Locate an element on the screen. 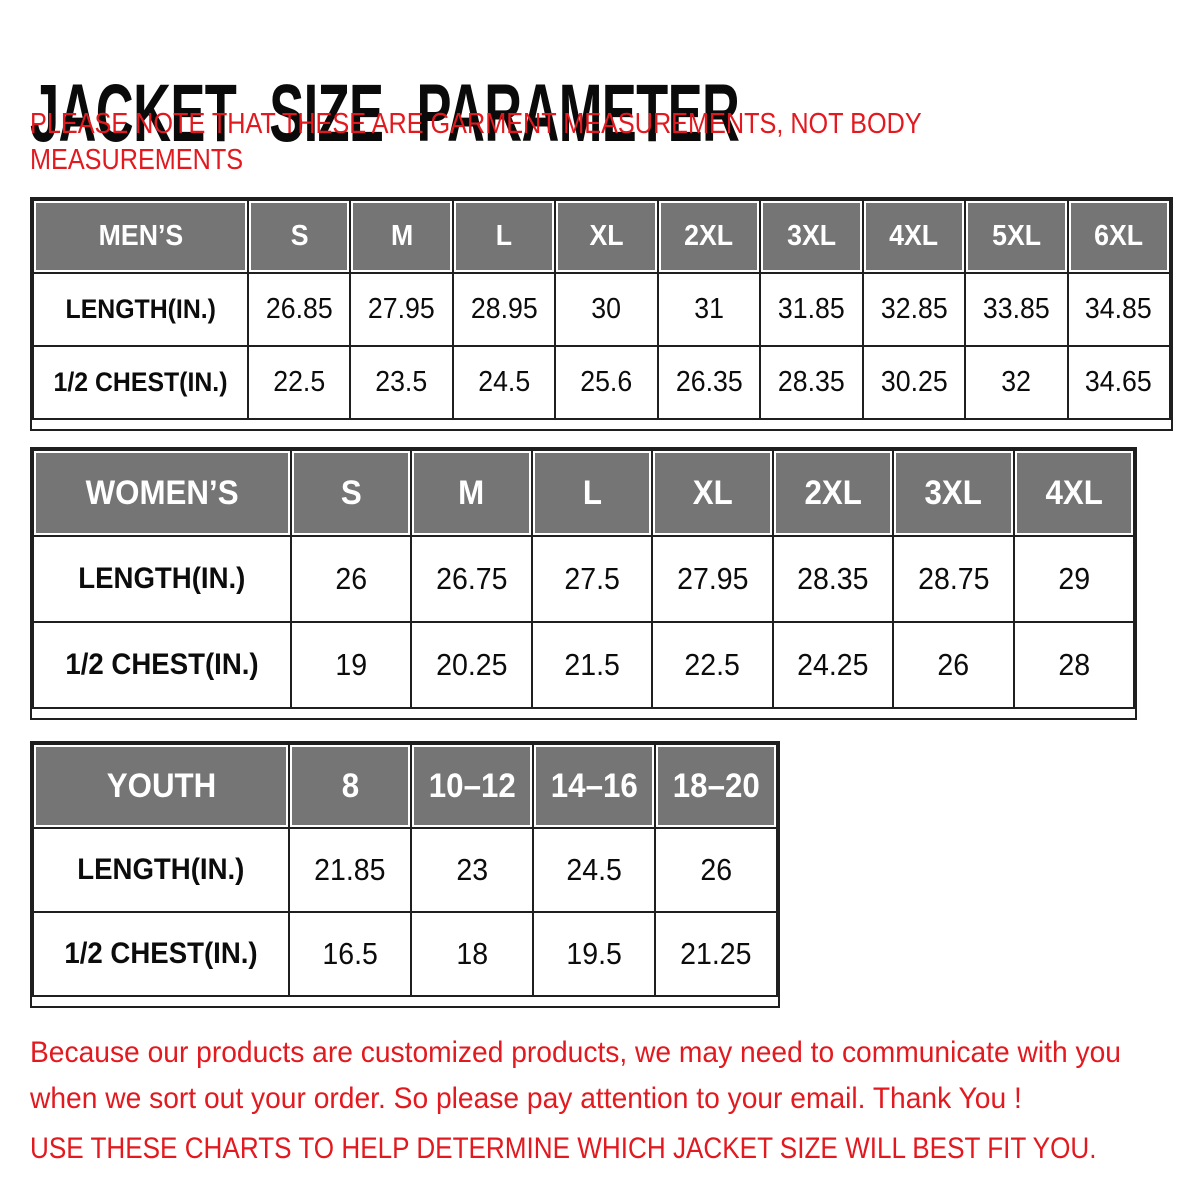 Image resolution: width=1200 pixels, height=1200 pixels. measurement-value-cell: 28 is located at coordinates (1074, 665).